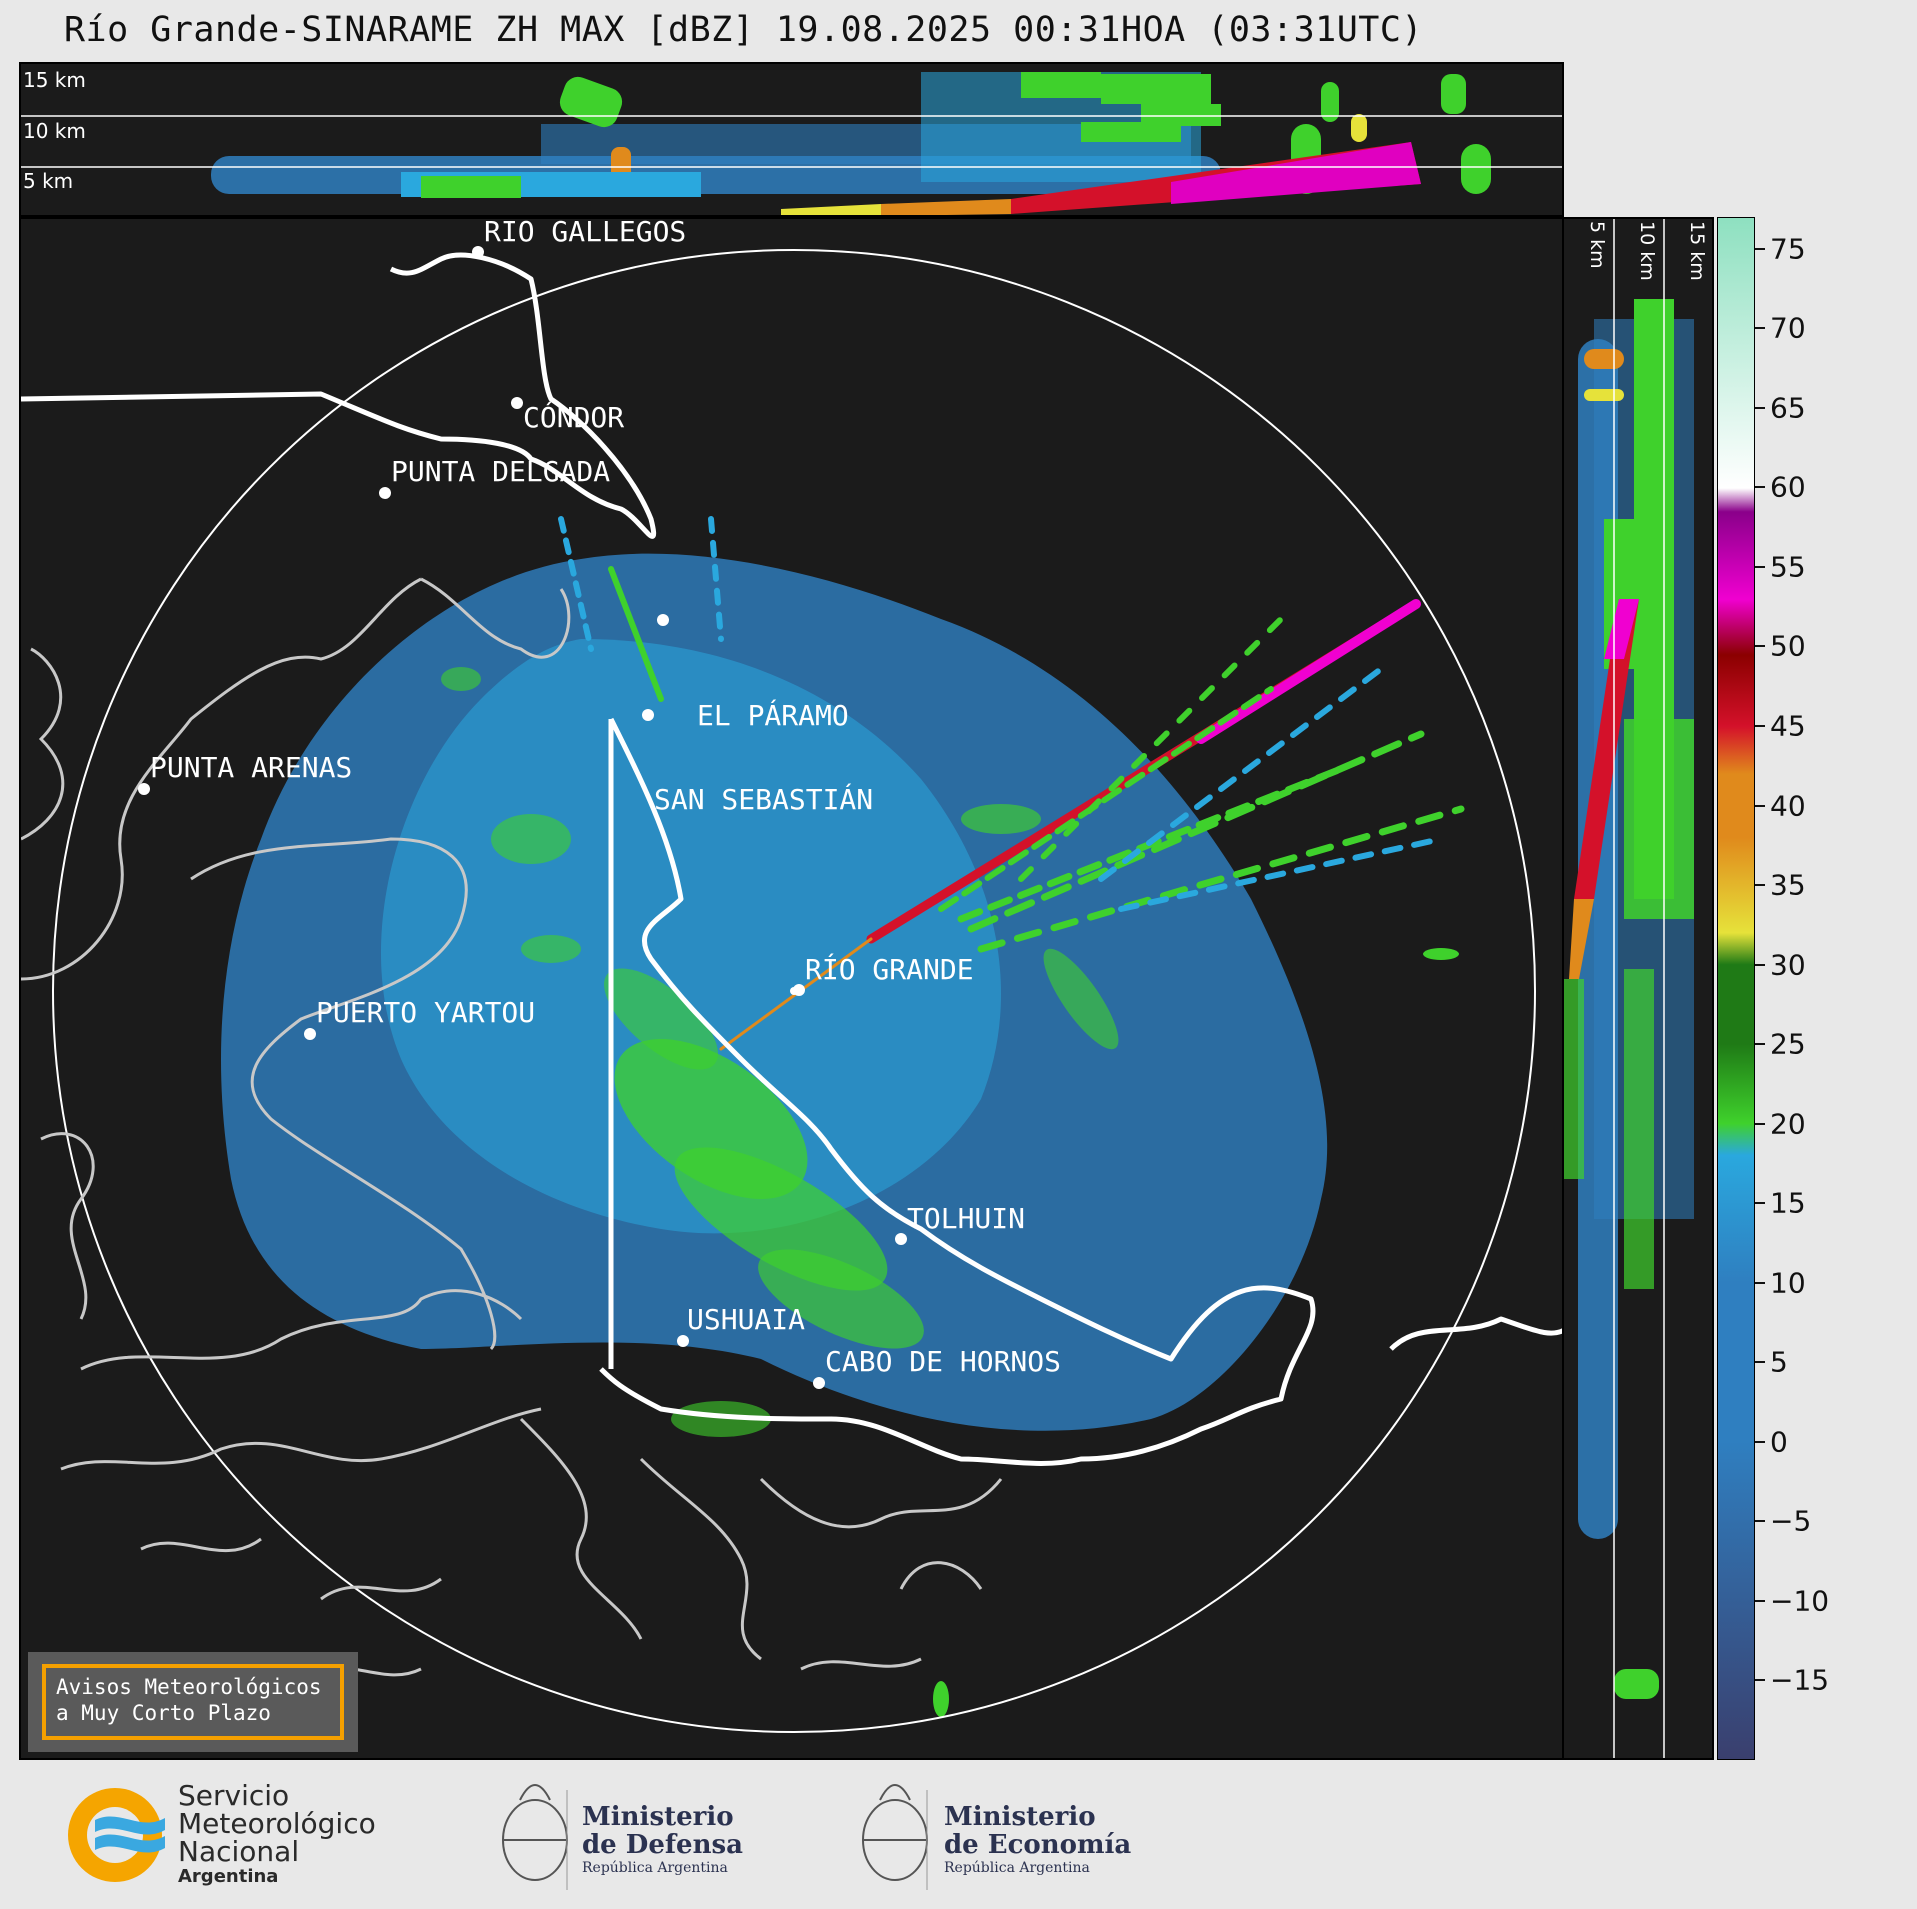 This screenshot has height=1909, width=1917. What do you see at coordinates (1800, 1680) in the screenshot?
I see `colorbar-tick-label: −15` at bounding box center [1800, 1680].